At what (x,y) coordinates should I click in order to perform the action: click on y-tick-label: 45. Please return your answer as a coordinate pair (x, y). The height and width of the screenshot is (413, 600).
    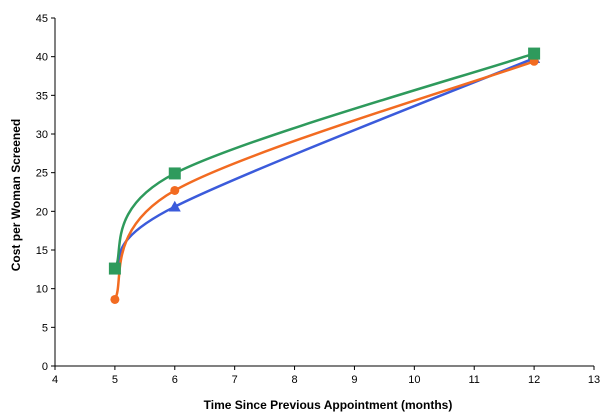
    Looking at the image, I should click on (42, 19).